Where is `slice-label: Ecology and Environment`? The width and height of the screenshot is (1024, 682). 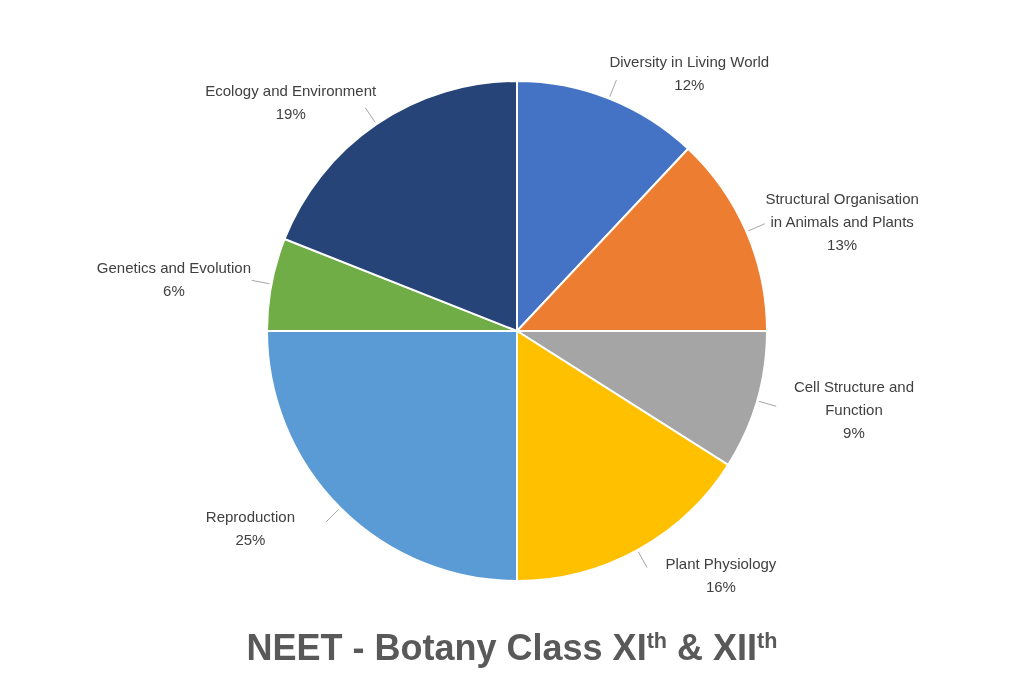 slice-label: Ecology and Environment is located at coordinates (291, 90).